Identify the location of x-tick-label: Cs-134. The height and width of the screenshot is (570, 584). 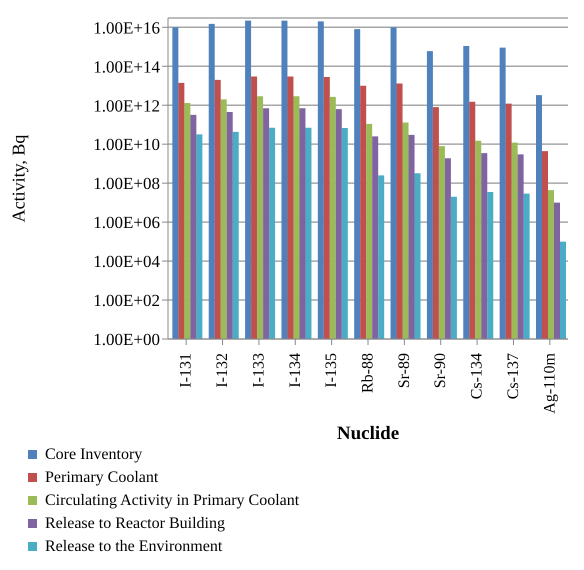
(477, 376).